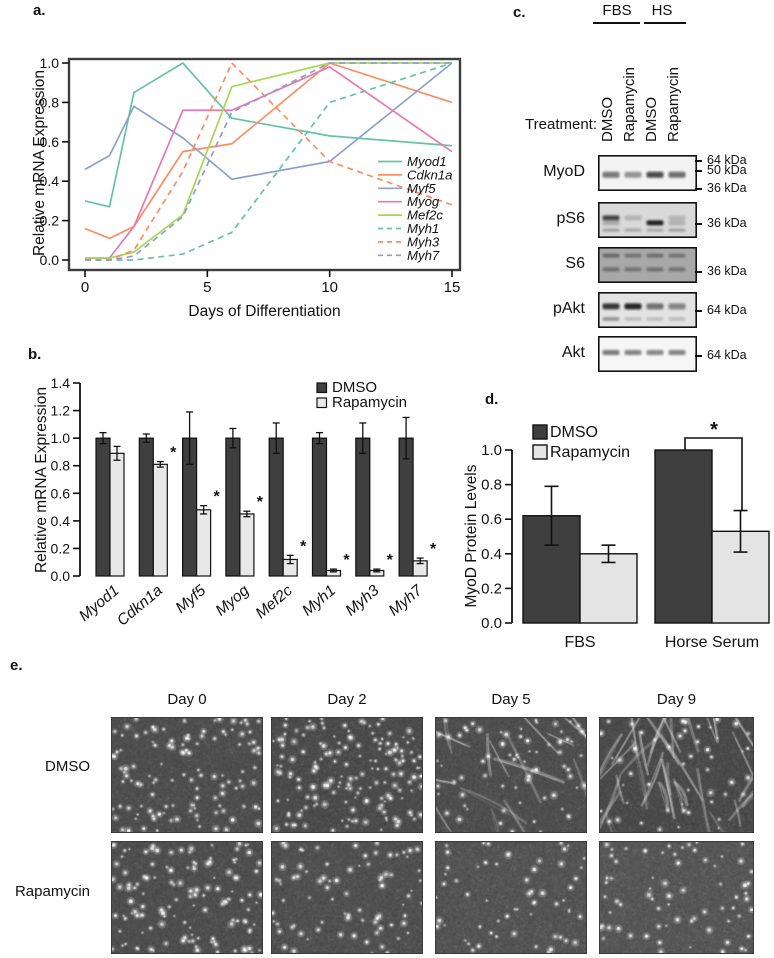 This screenshot has height=958, width=774. Describe the element at coordinates (423, 241) in the screenshot. I see `legend-label-Myh3: Myh3` at that location.